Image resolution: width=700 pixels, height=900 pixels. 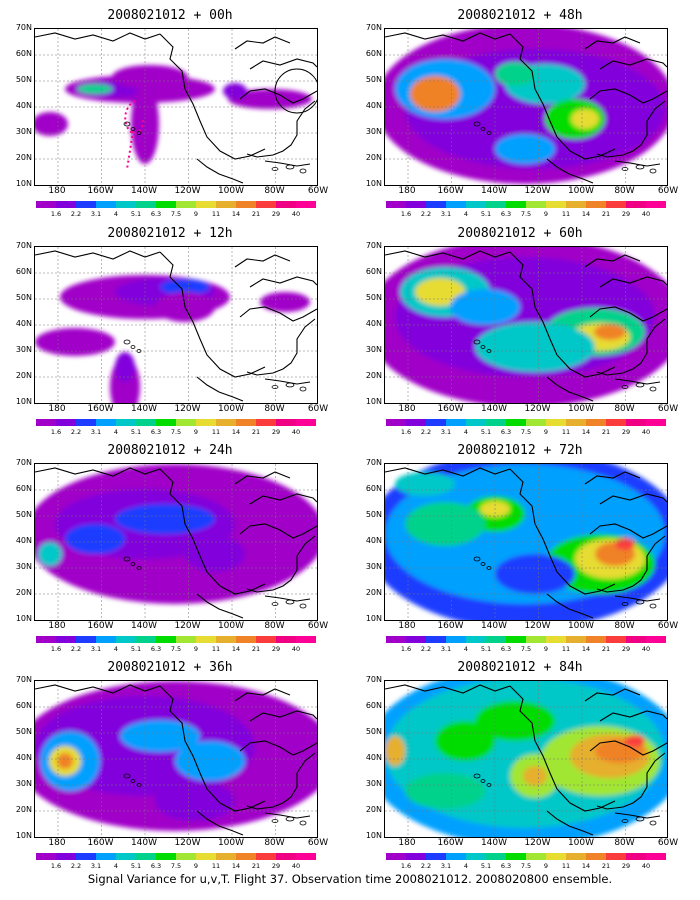 I want to click on colorbar-label: 5.1, so click(x=486, y=866).